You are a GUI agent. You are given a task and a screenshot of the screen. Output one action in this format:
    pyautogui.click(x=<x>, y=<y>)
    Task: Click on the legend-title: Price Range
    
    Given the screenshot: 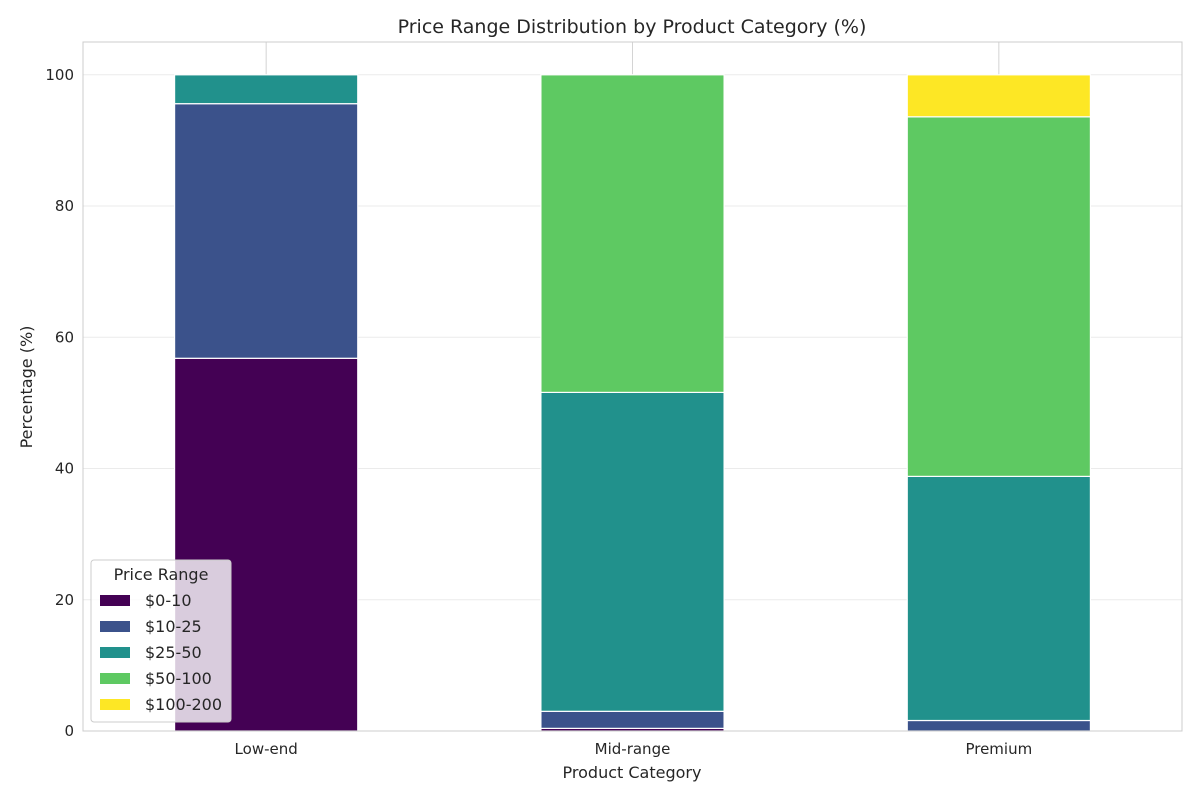 What is the action you would take?
    pyautogui.click(x=161, y=574)
    